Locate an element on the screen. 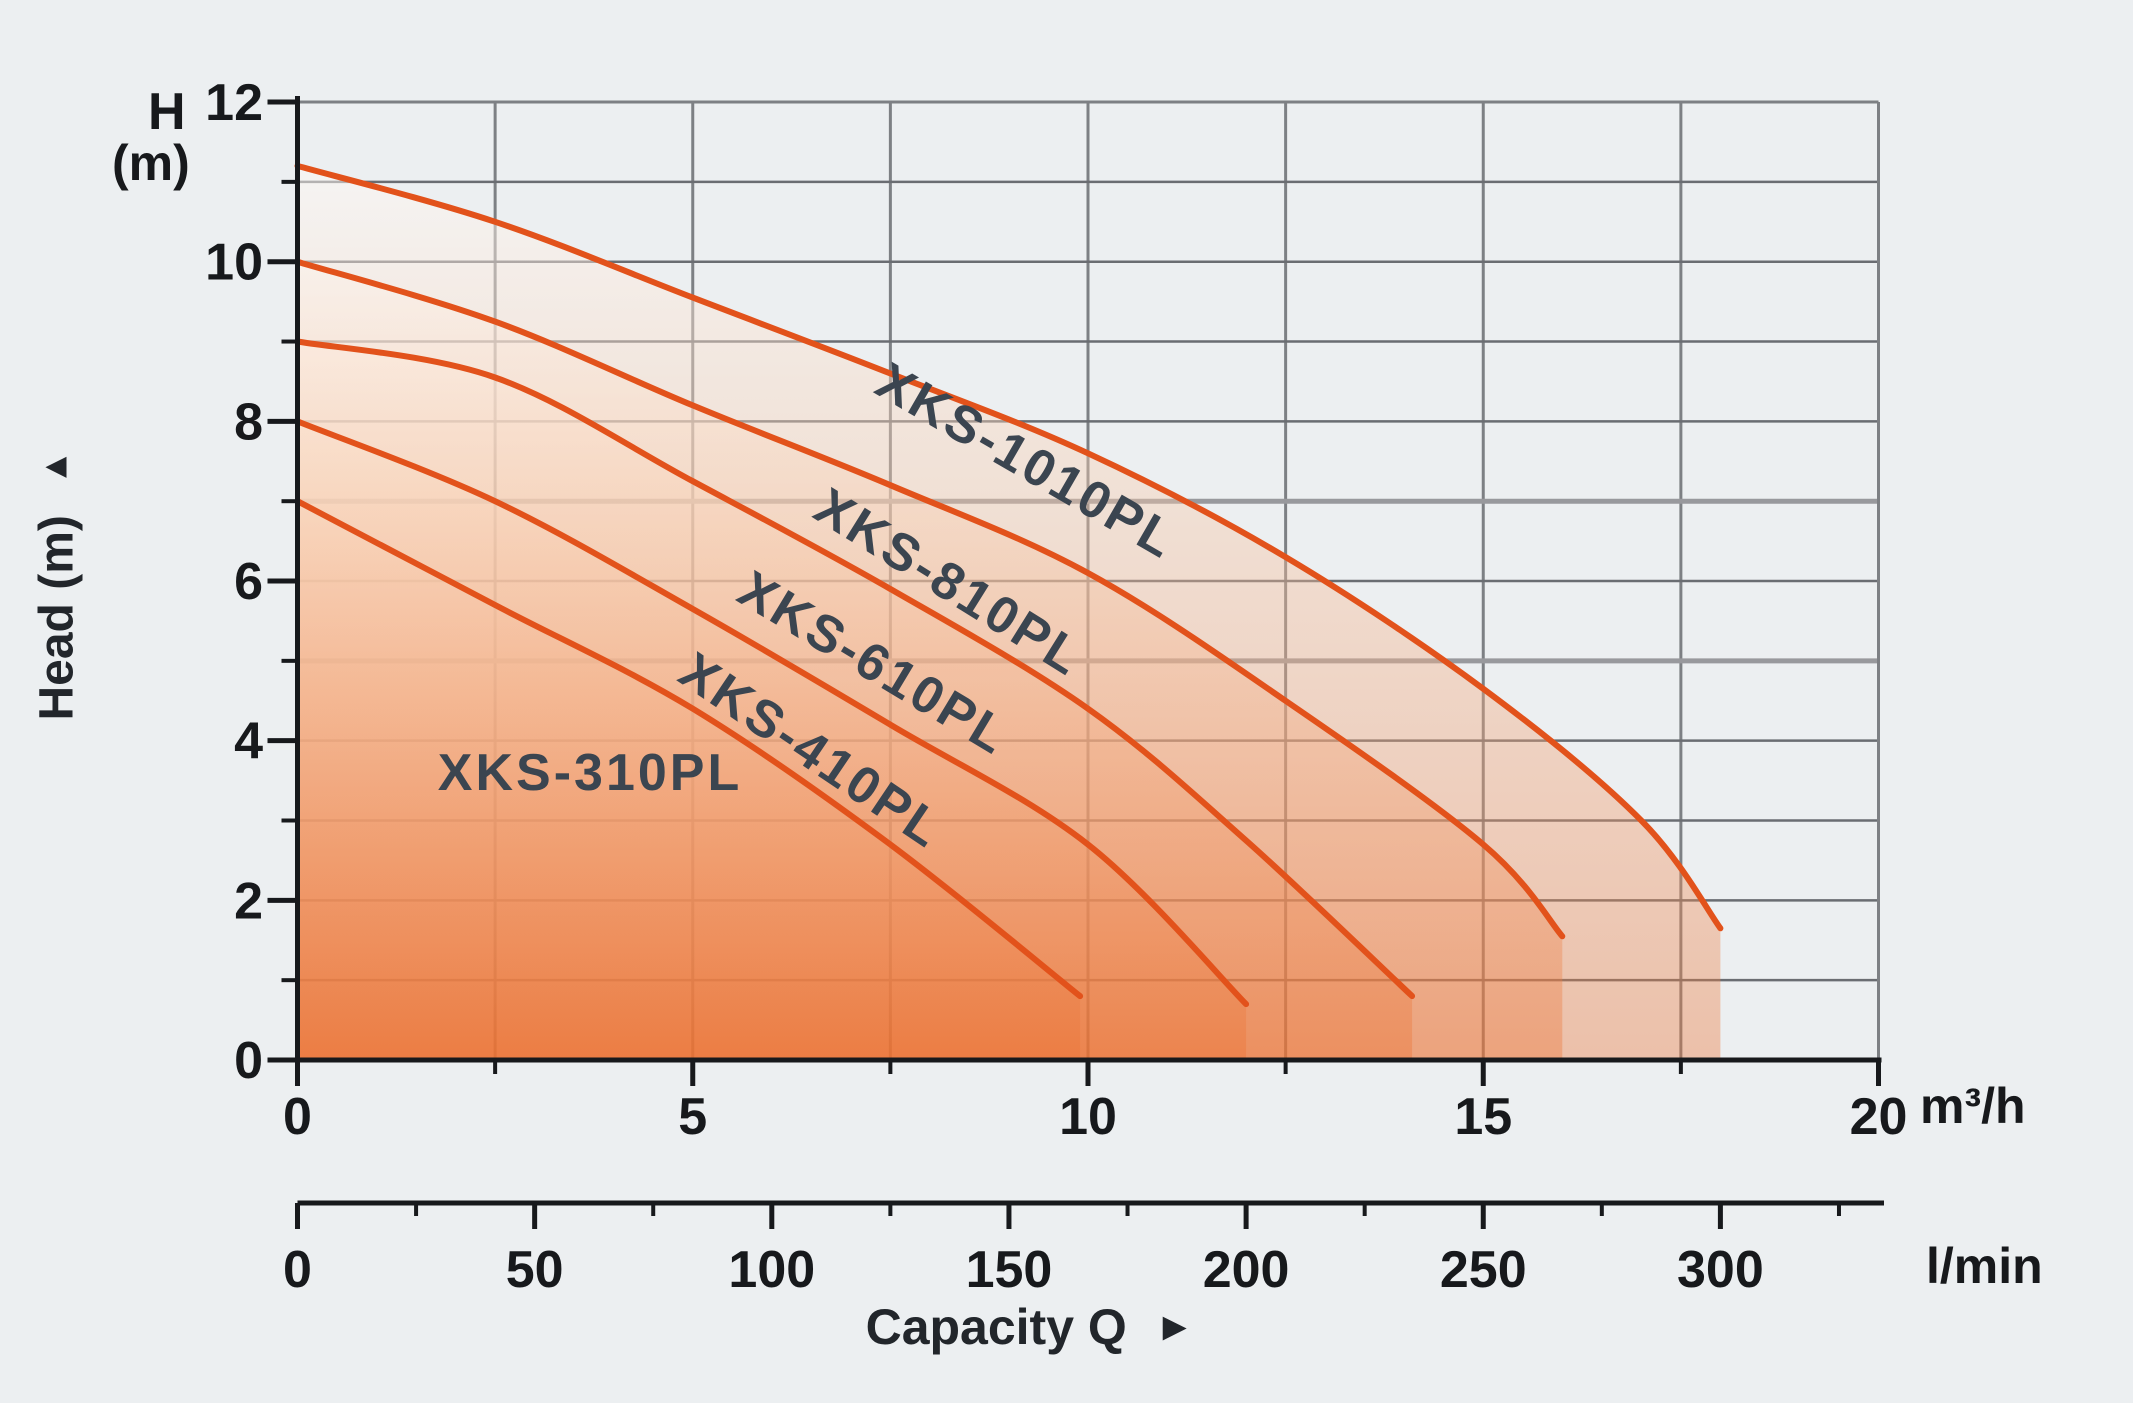 The height and width of the screenshot is (1403, 2133). lmin-tick-label-200: 200 is located at coordinates (1246, 1270).